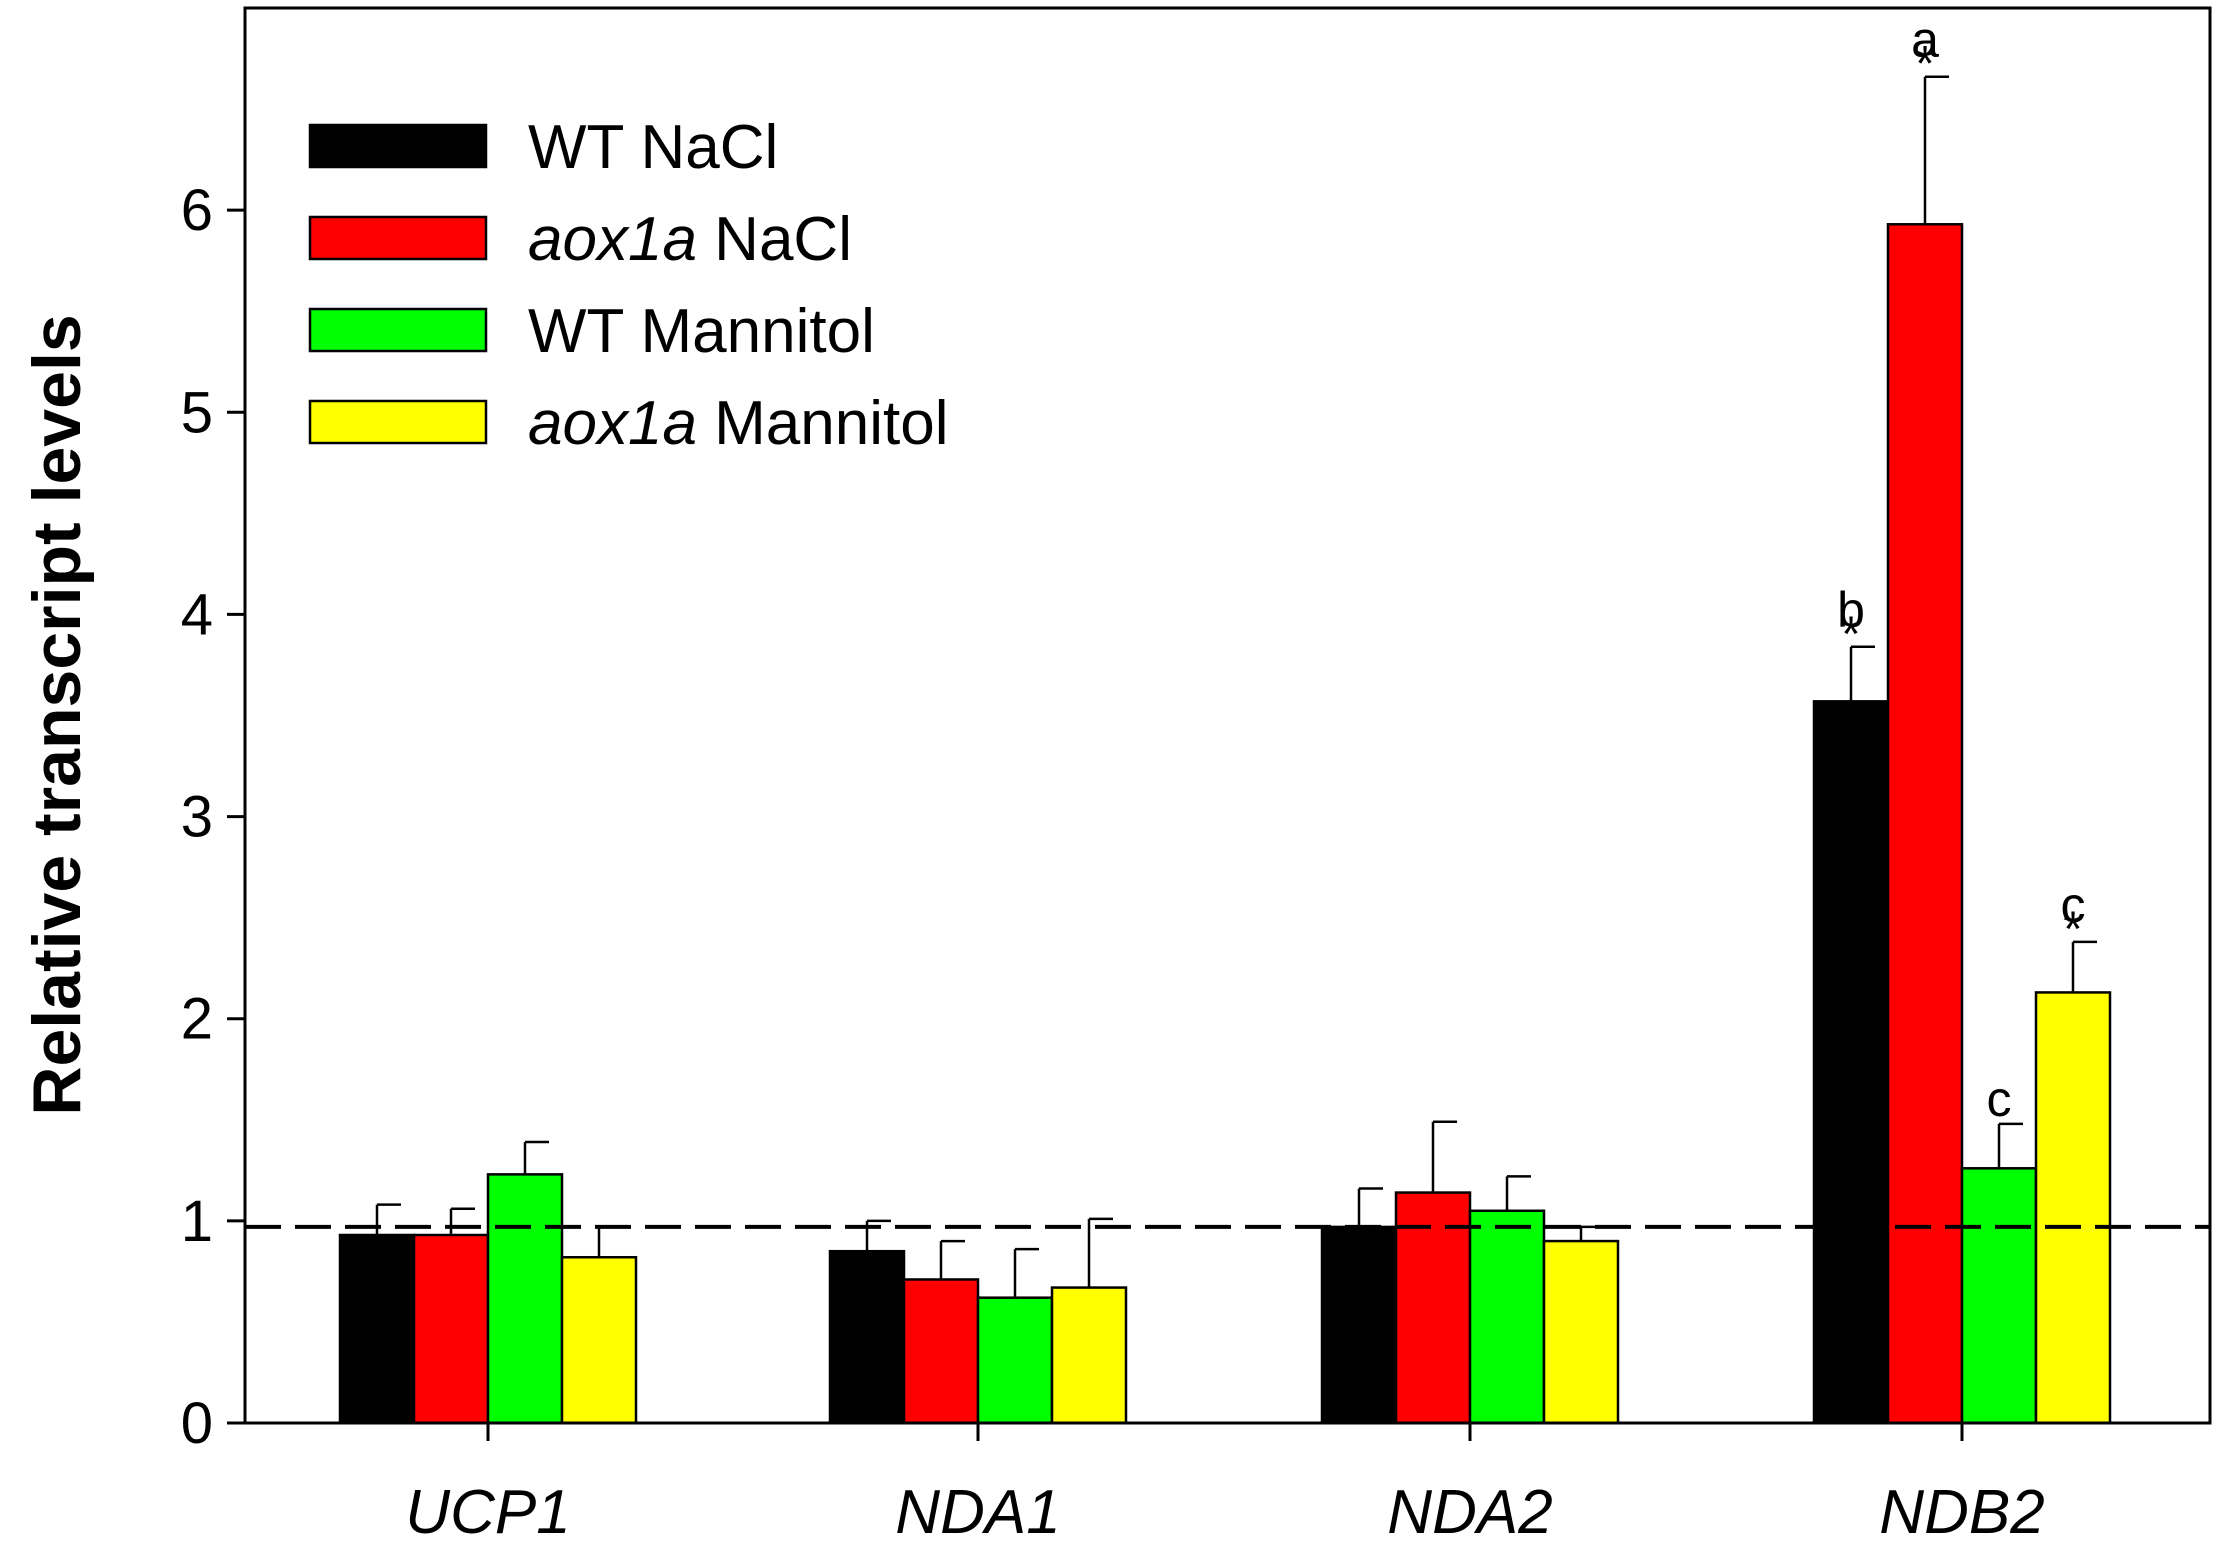  I want to click on y-tick-label: 0, so click(197, 1423).